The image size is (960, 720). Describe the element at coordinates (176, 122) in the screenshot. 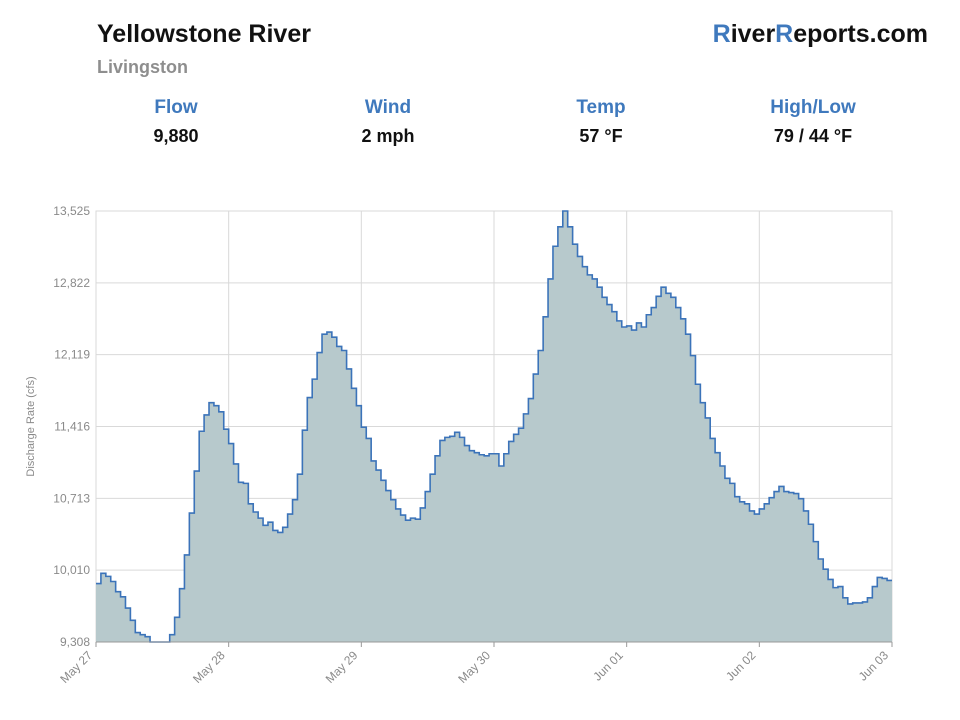

I see `stat-flow: Flow 9,880` at that location.